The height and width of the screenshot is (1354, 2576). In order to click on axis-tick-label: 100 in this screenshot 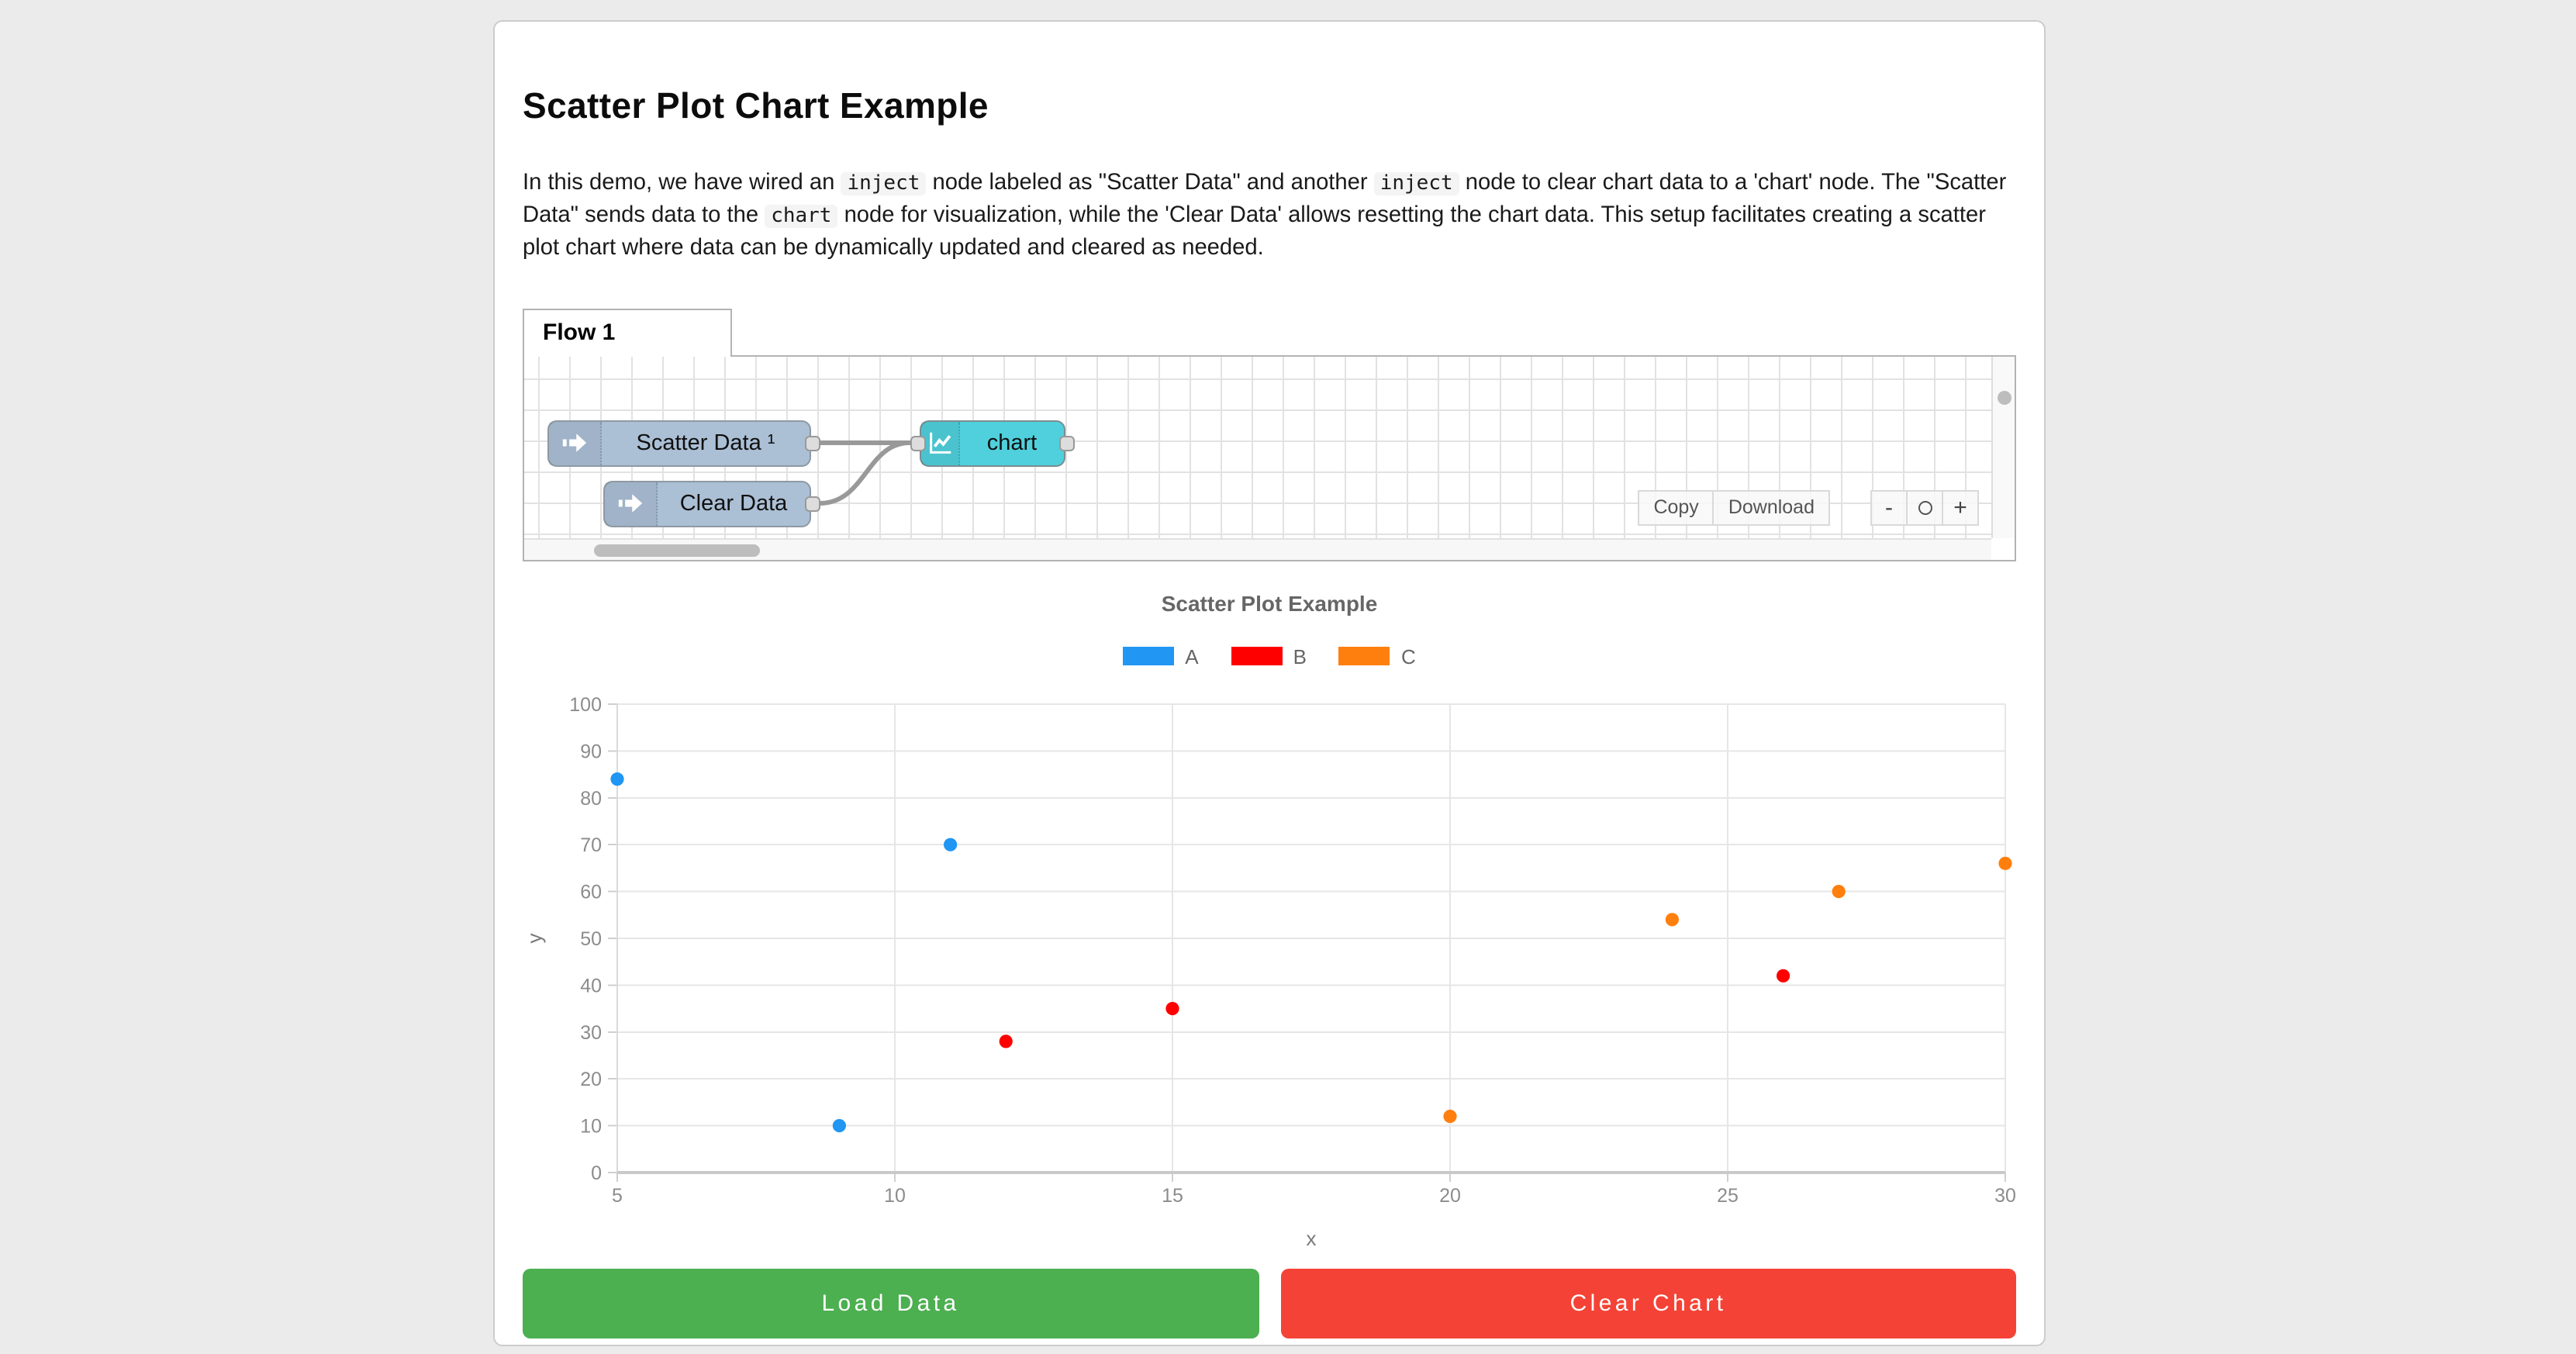, I will do `click(585, 705)`.